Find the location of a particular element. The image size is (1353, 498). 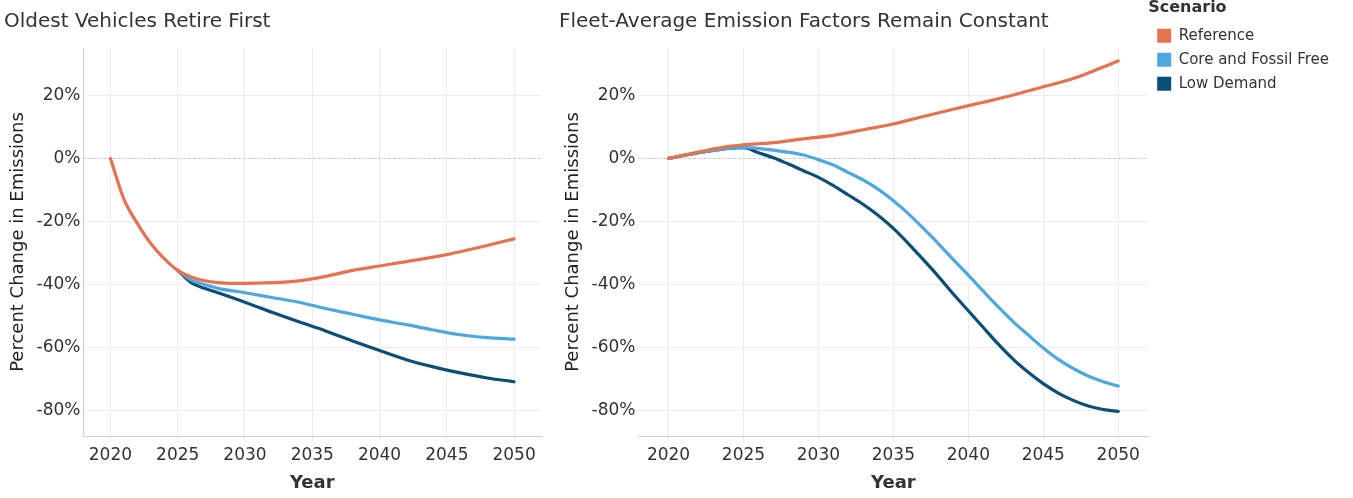

chart-title: Oldest Vehicles Retire First is located at coordinates (137, 20).